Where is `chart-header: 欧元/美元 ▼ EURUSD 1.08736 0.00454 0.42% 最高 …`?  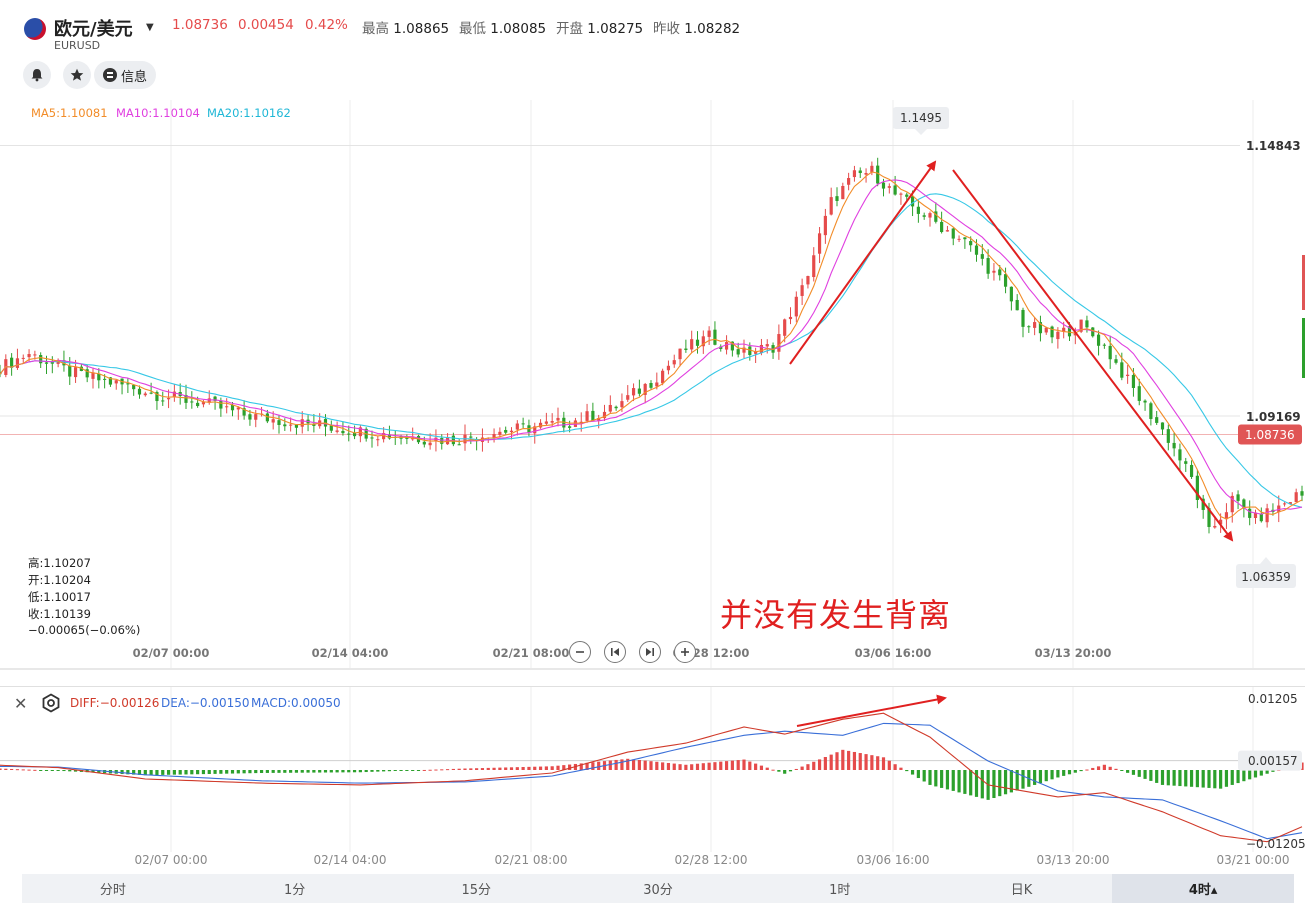 chart-header: 欧元/美元 ▼ EURUSD 1.08736 0.00454 0.42% 最高 … is located at coordinates (652, 50).